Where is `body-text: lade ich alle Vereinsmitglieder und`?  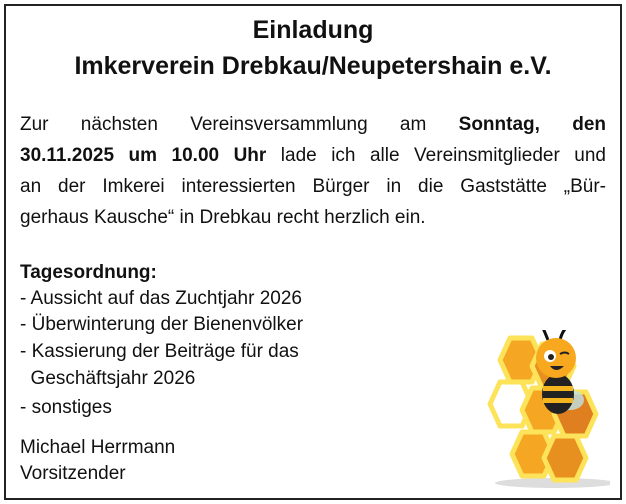
body-text: lade ich alle Vereinsmitglieder und is located at coordinates (436, 155).